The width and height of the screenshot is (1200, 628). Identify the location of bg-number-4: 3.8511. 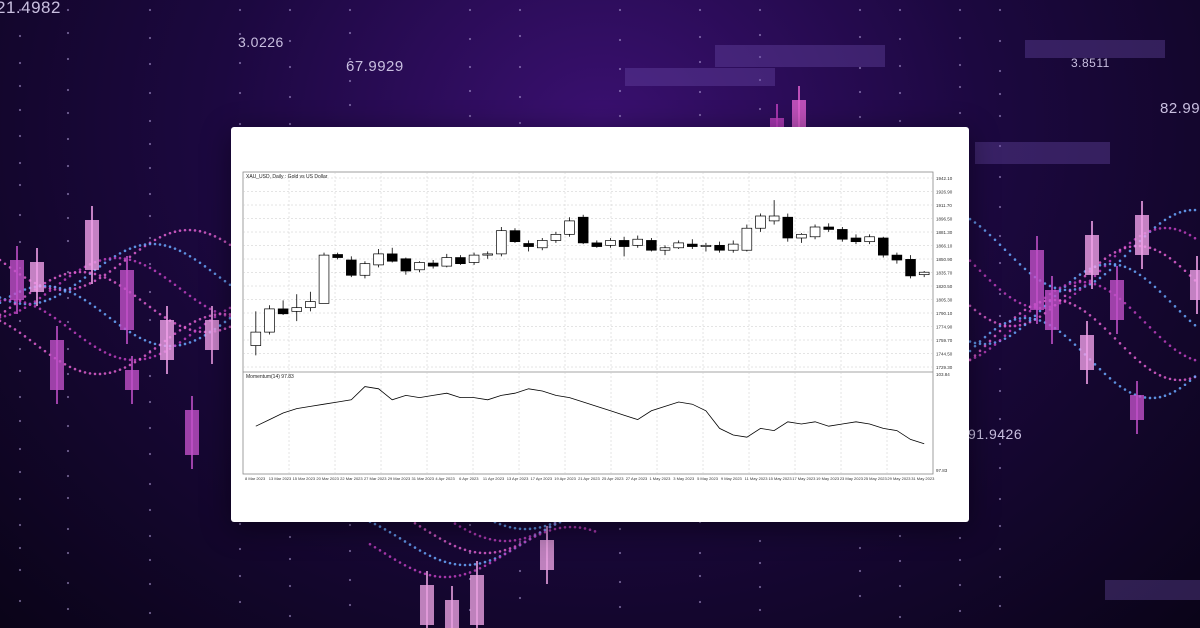
(1090, 63).